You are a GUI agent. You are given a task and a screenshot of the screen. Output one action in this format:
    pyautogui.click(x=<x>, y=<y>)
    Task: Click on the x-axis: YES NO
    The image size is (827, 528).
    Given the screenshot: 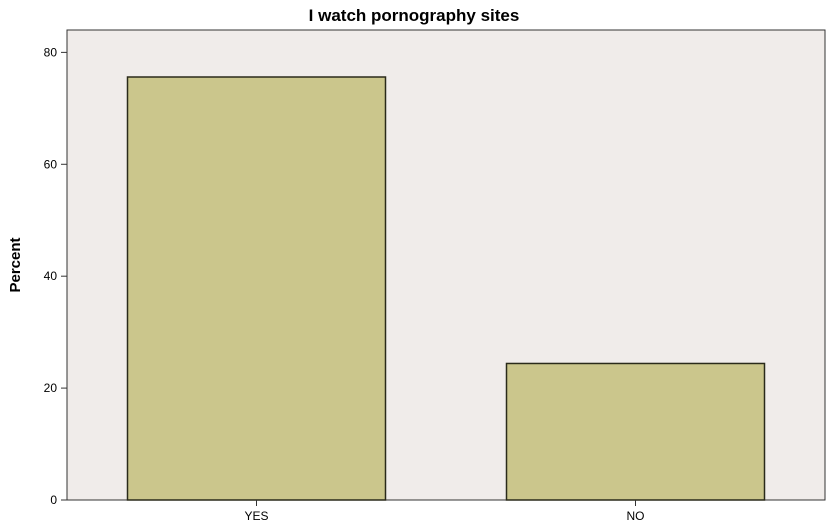 What is the action you would take?
    pyautogui.click(x=444, y=511)
    